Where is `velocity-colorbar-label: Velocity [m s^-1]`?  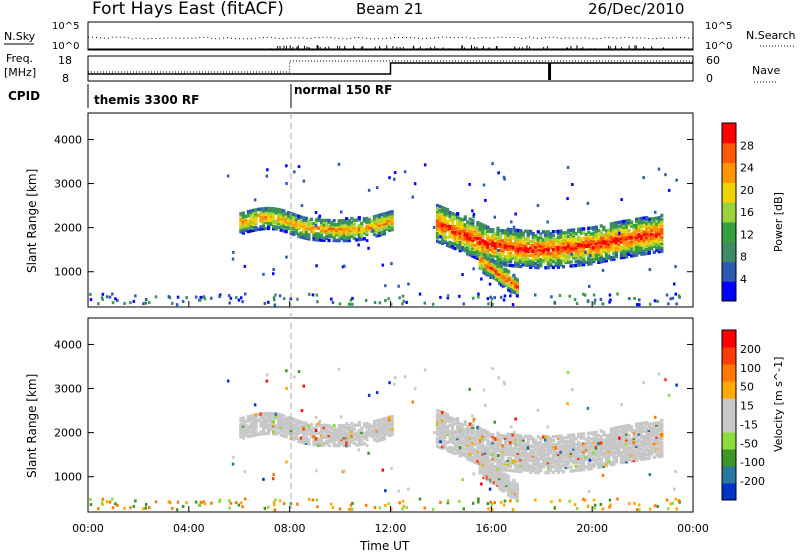
velocity-colorbar-label: Velocity [m s^-1] is located at coordinates (778, 404).